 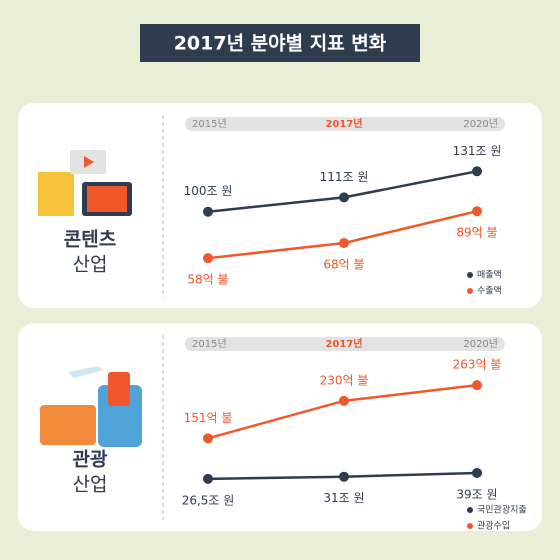 What do you see at coordinates (208, 191) in the screenshot?
I see `data-label: 100조 원` at bounding box center [208, 191].